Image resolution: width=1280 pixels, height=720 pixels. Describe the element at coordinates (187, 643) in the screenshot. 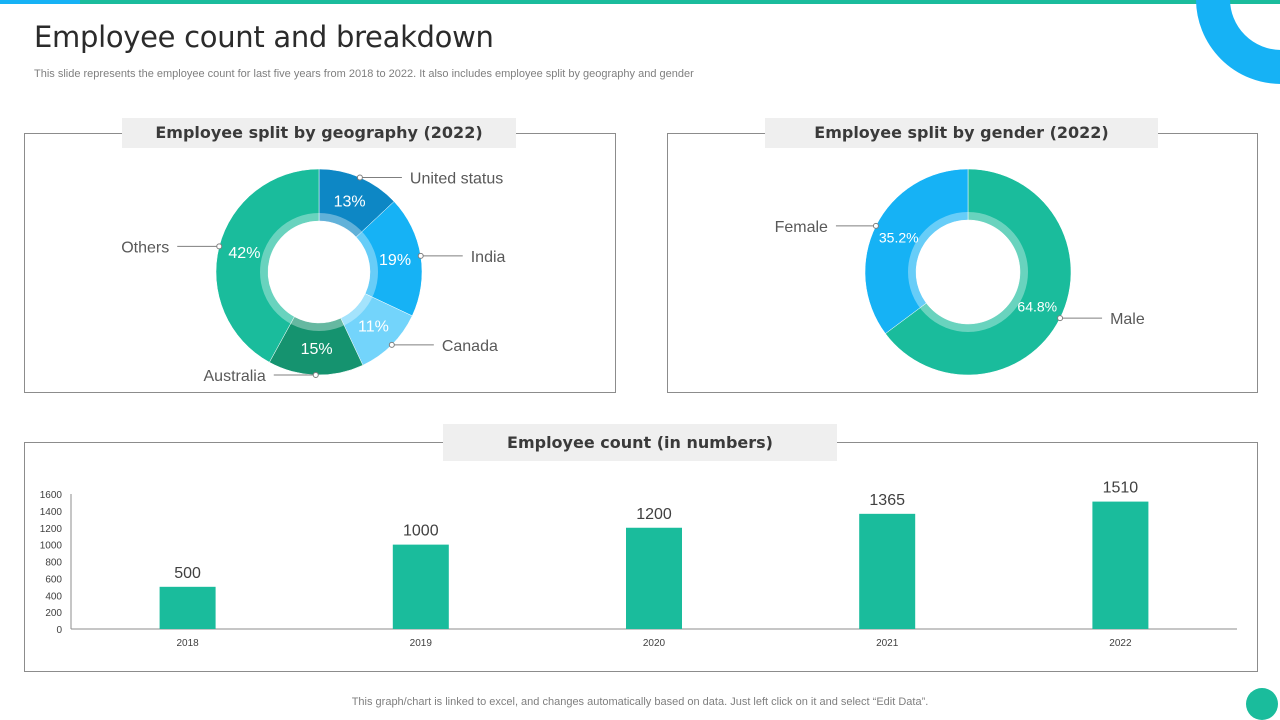

I see `x-tick-label-2018: 2018` at that location.